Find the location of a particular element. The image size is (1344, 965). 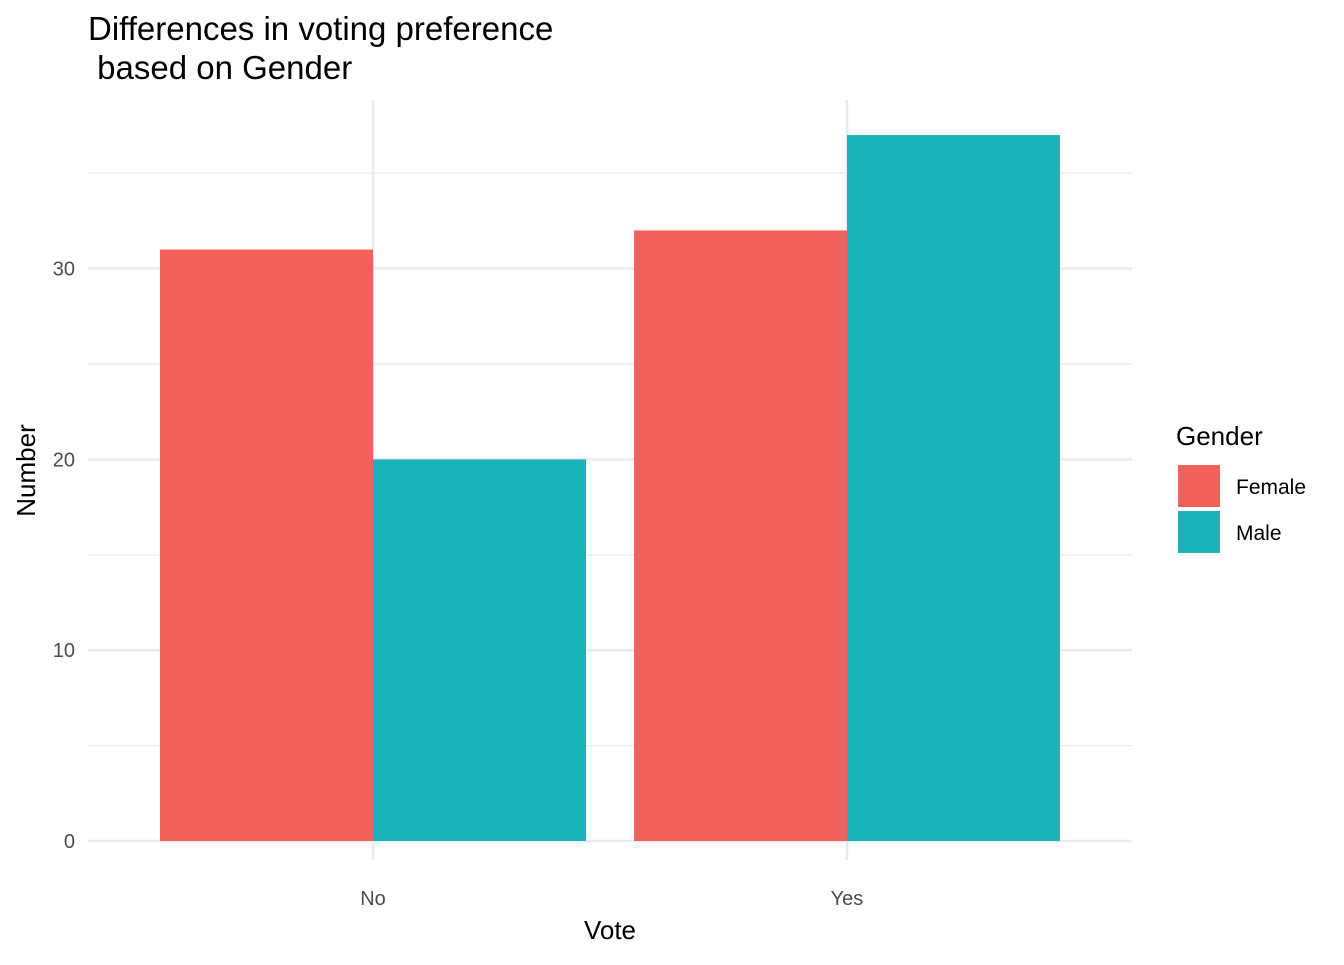

y-tick-label: 0 is located at coordinates (69, 842).